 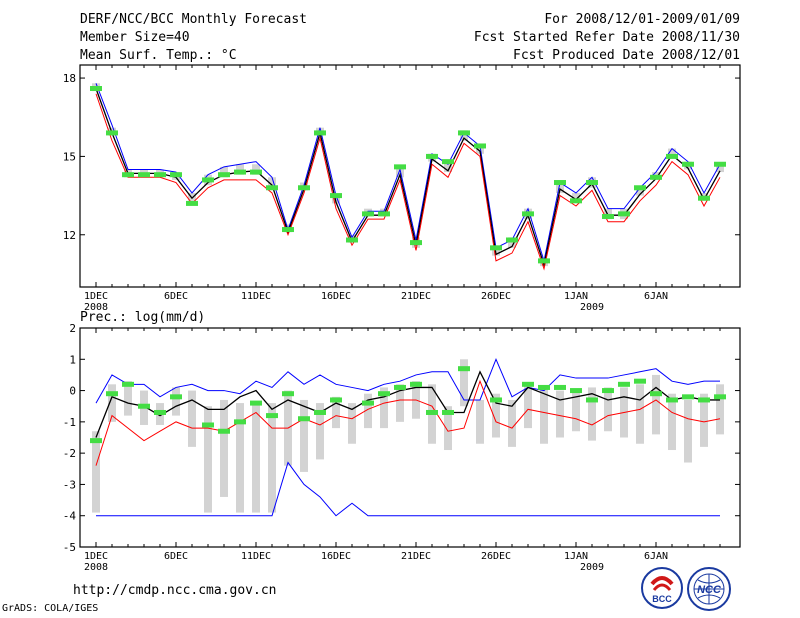 I want to click on prec-x-tick-label: 26DEC, so click(x=496, y=556).